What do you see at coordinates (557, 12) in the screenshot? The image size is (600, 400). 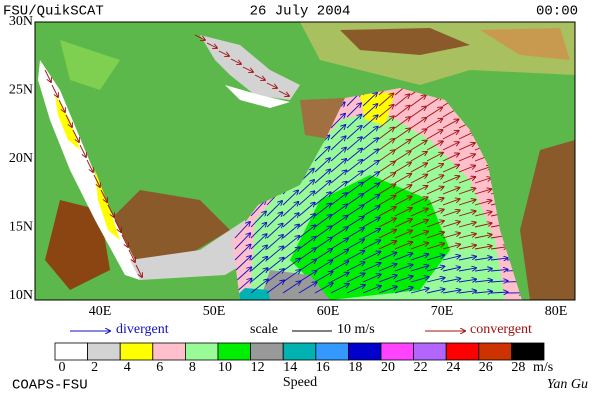 I see `header-right: 00:00` at bounding box center [557, 12].